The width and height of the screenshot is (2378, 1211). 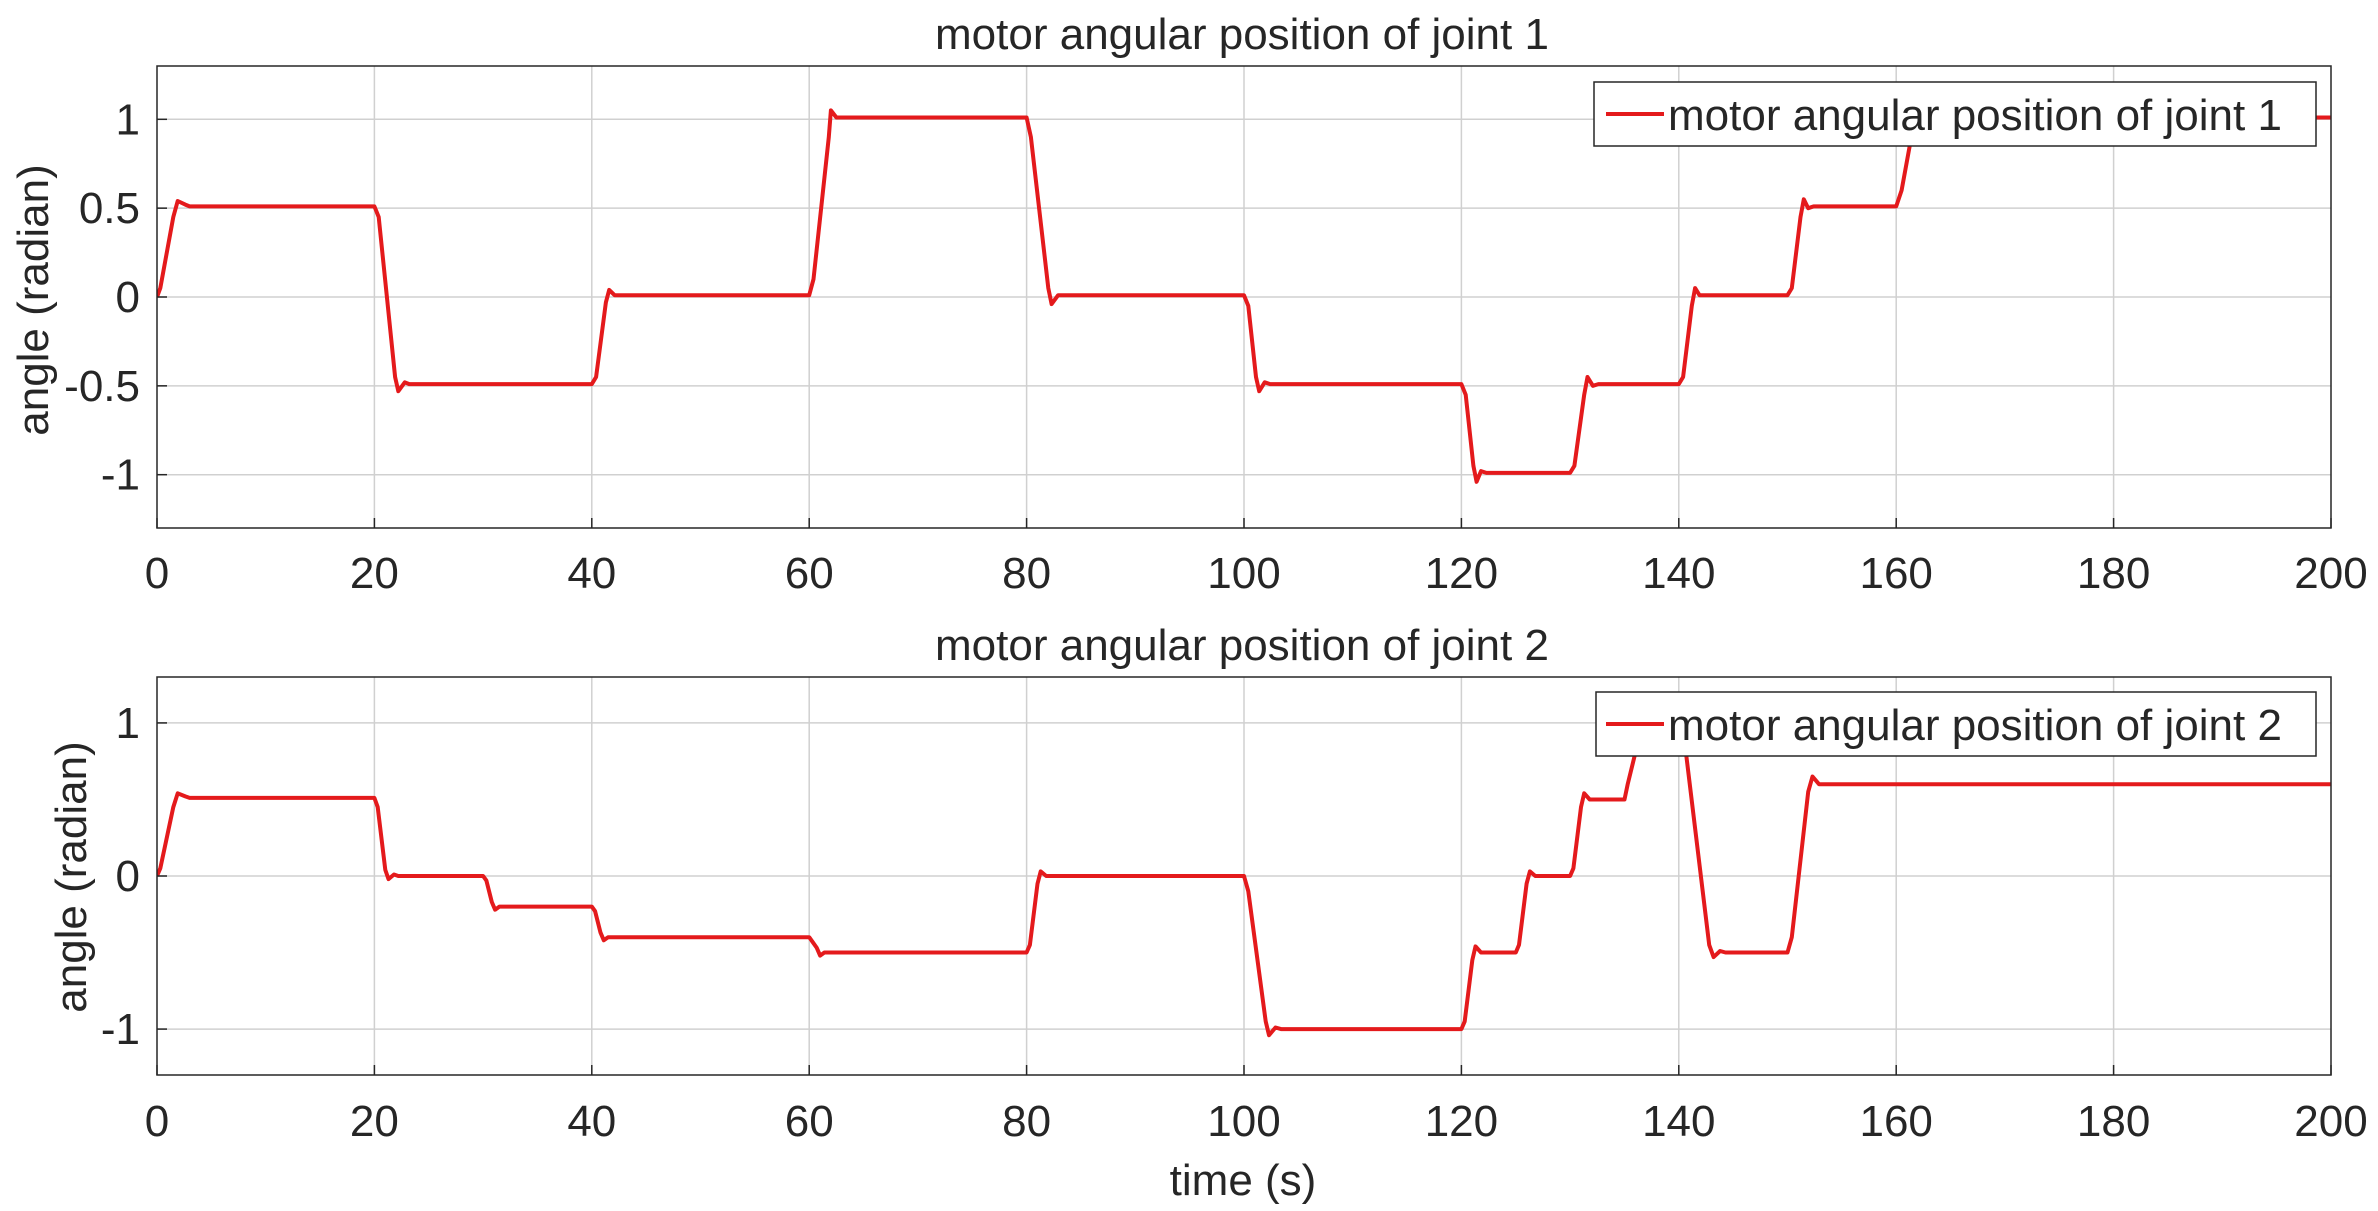 I want to click on legend: motor angular position of joint 1, so click(x=1955, y=114).